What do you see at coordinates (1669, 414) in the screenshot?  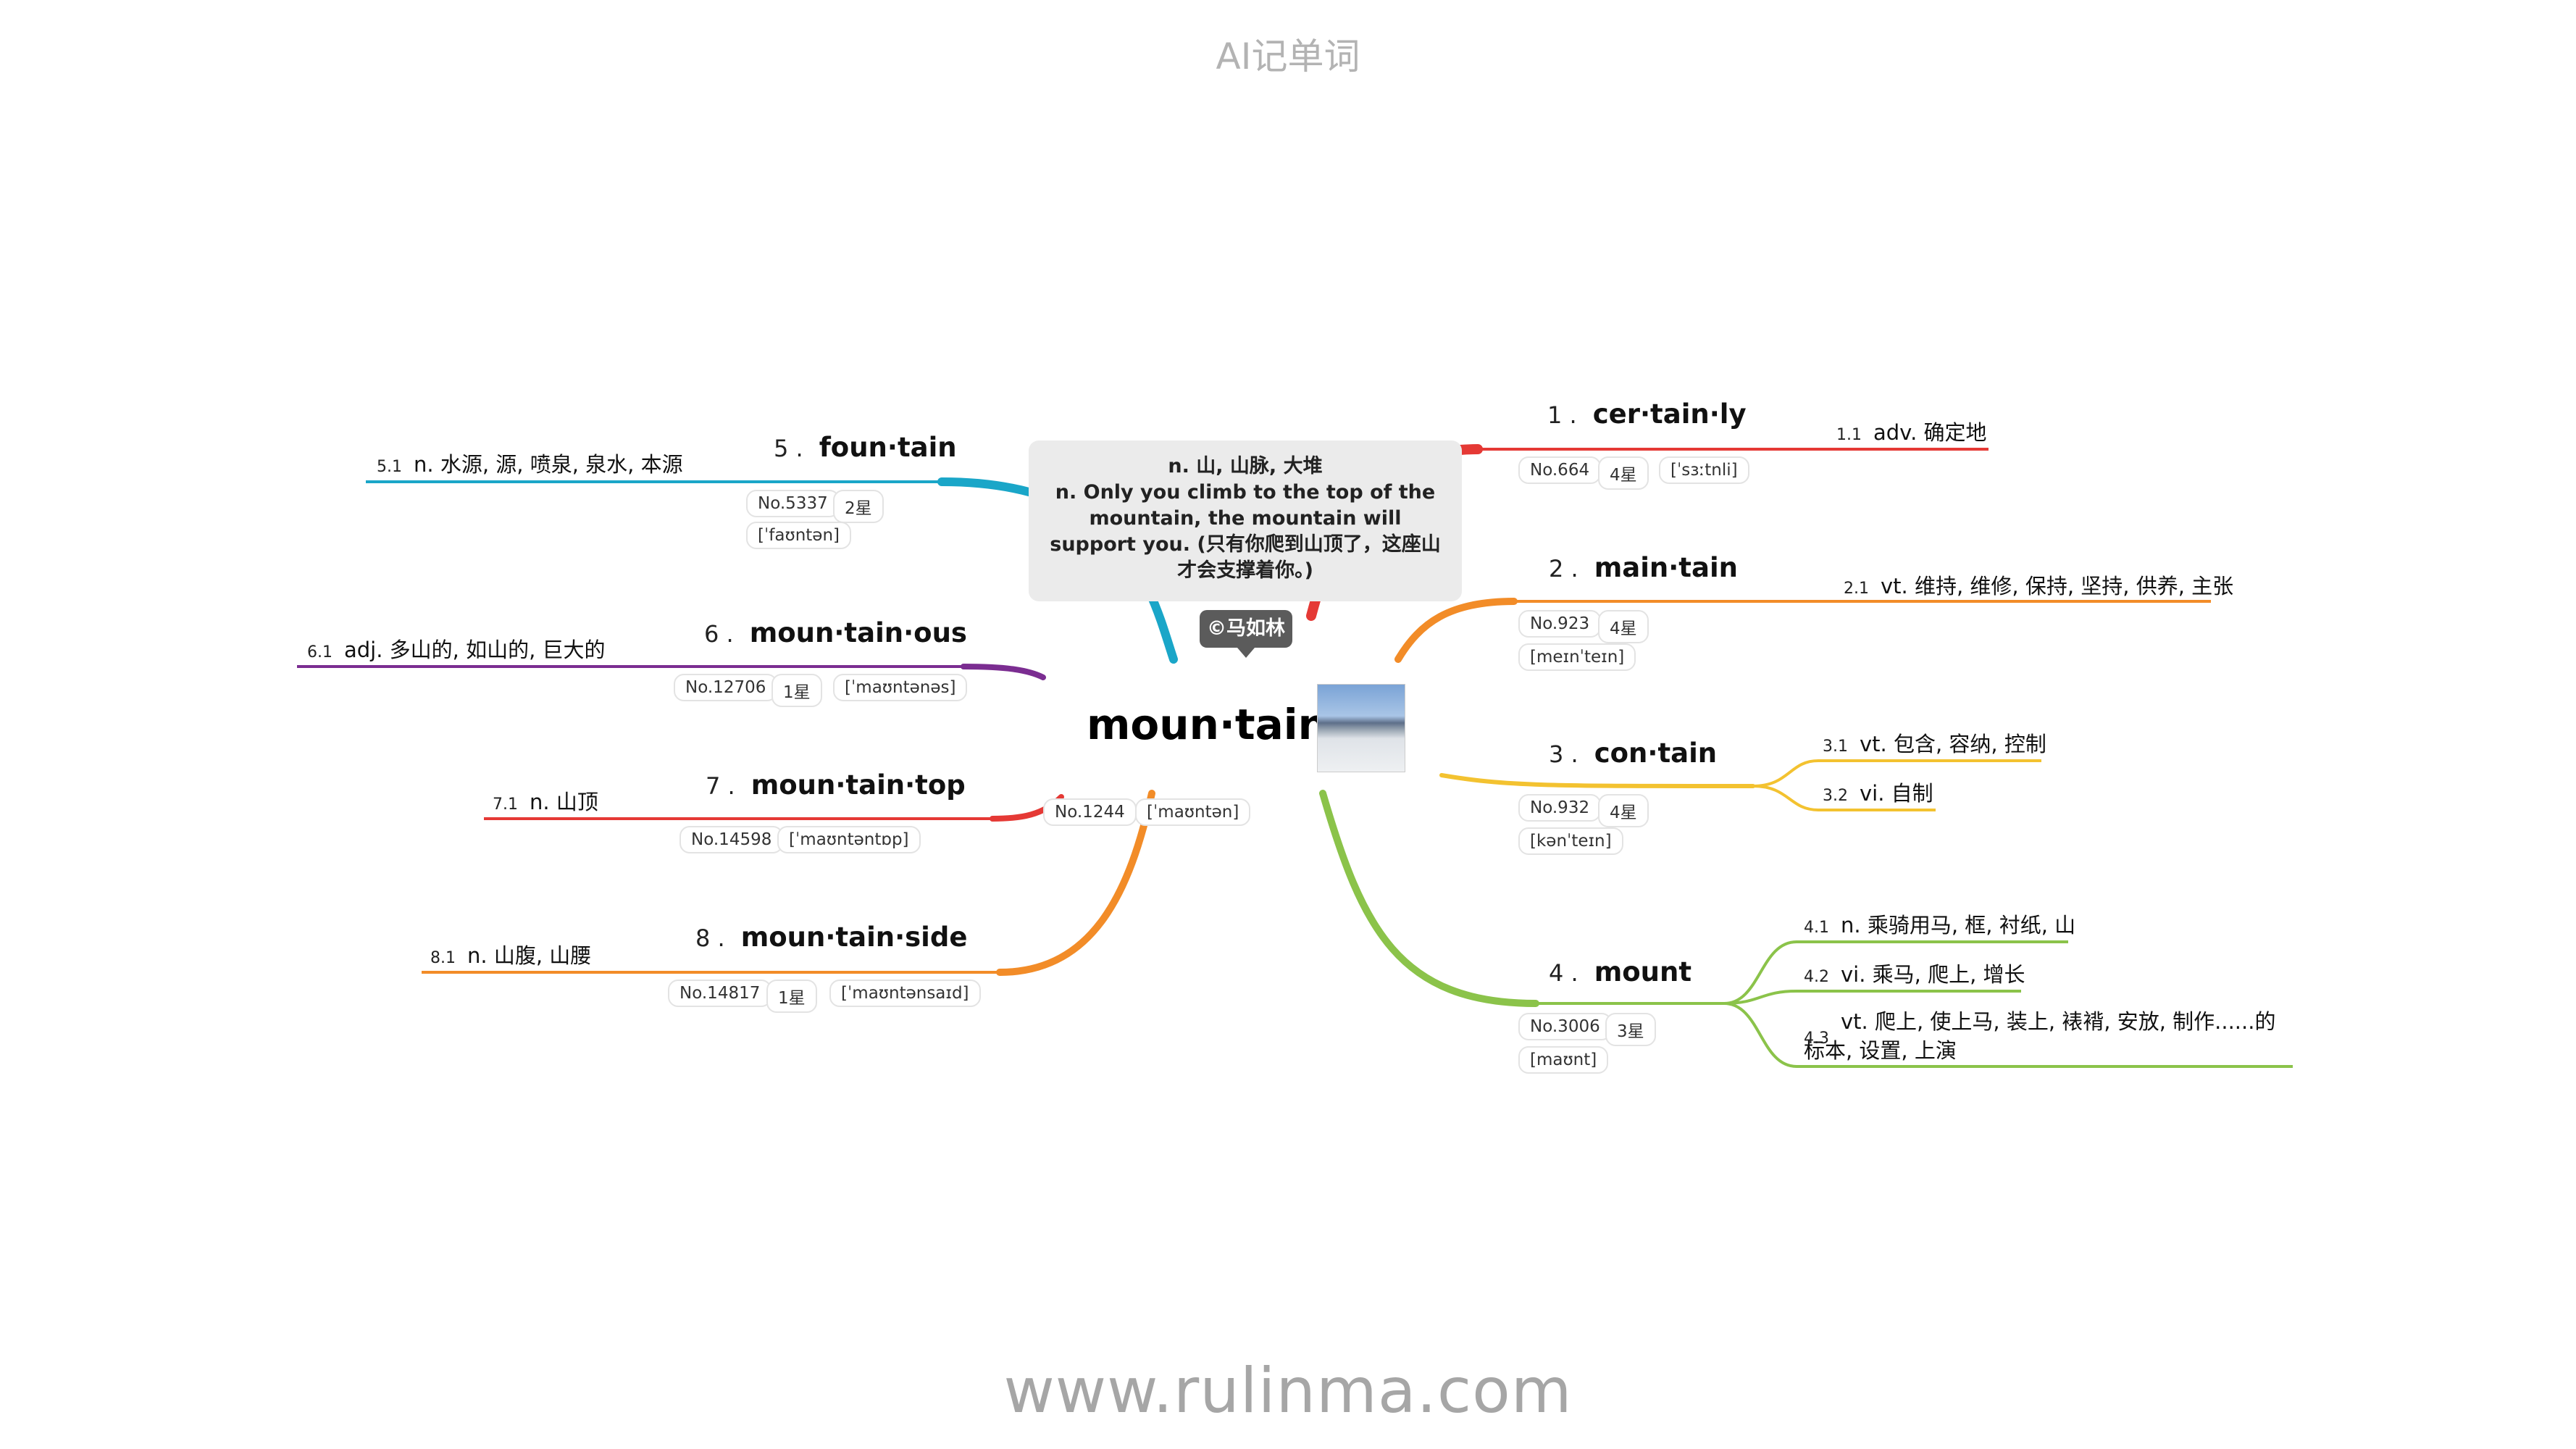 I see `branch-word-text: cer·tain·ly` at bounding box center [1669, 414].